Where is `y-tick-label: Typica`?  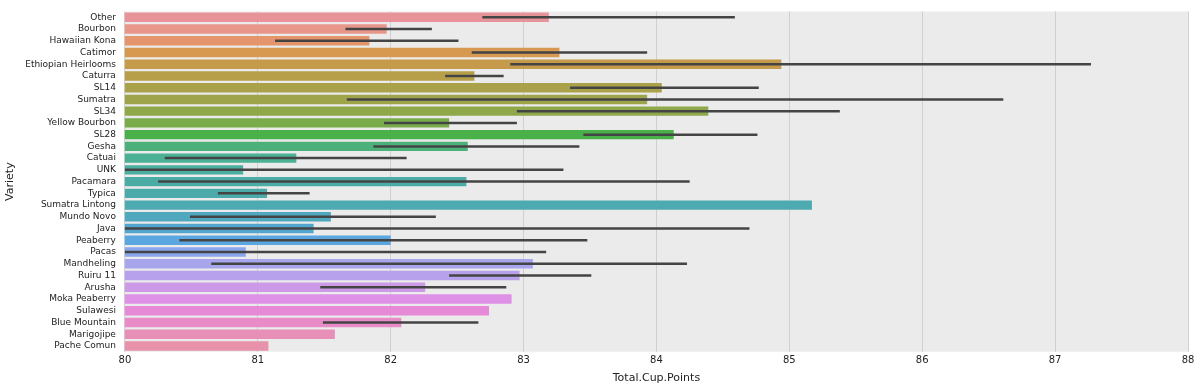
y-tick-label: Typica is located at coordinates (101, 192).